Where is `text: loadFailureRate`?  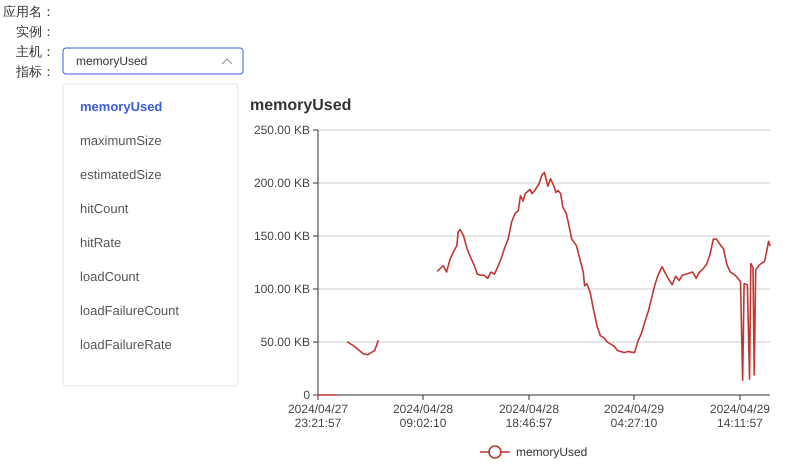 text: loadFailureRate is located at coordinates (126, 344).